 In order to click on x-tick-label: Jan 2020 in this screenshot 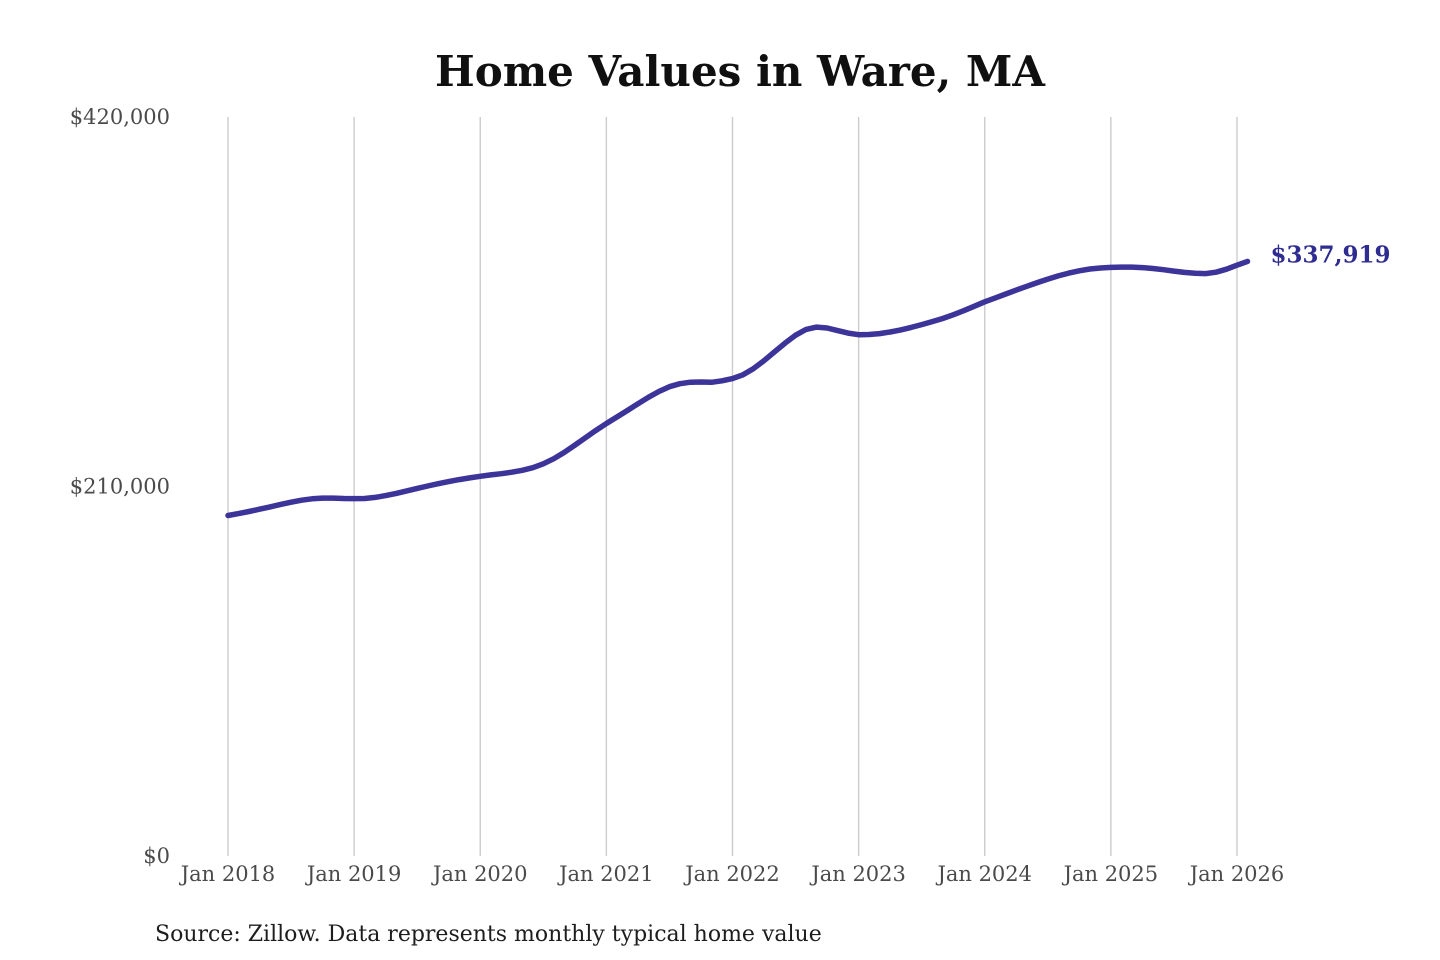, I will do `click(479, 874)`.